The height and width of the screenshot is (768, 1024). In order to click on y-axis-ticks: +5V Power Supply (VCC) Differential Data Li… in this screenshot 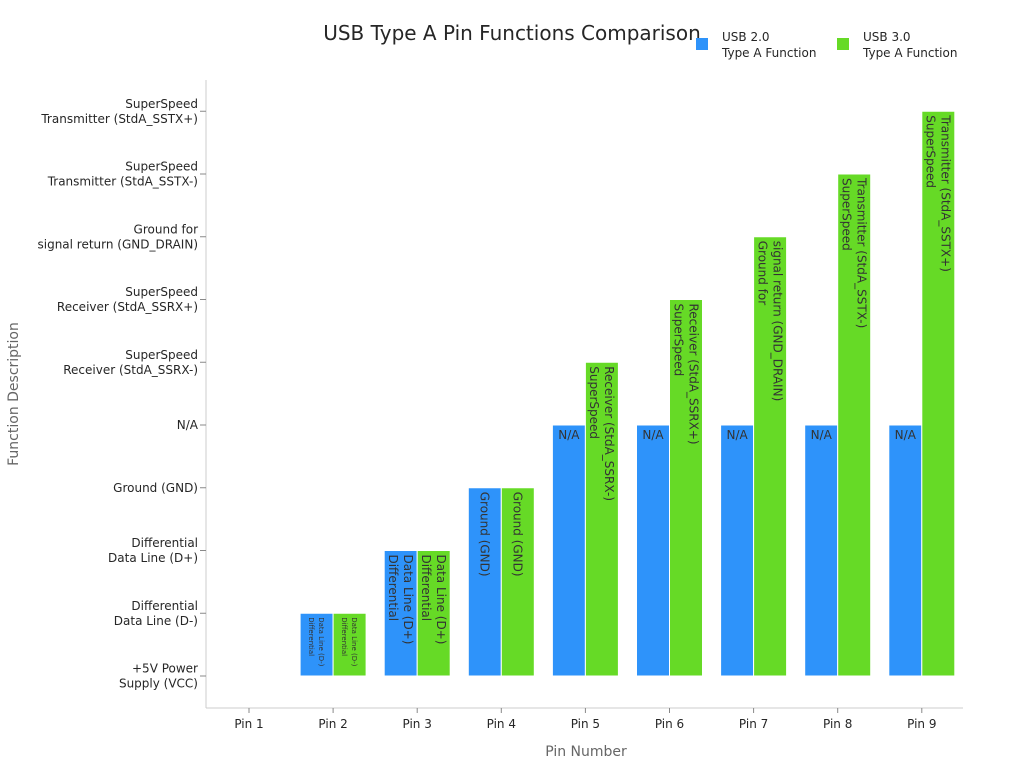, I will do `click(121, 394)`.